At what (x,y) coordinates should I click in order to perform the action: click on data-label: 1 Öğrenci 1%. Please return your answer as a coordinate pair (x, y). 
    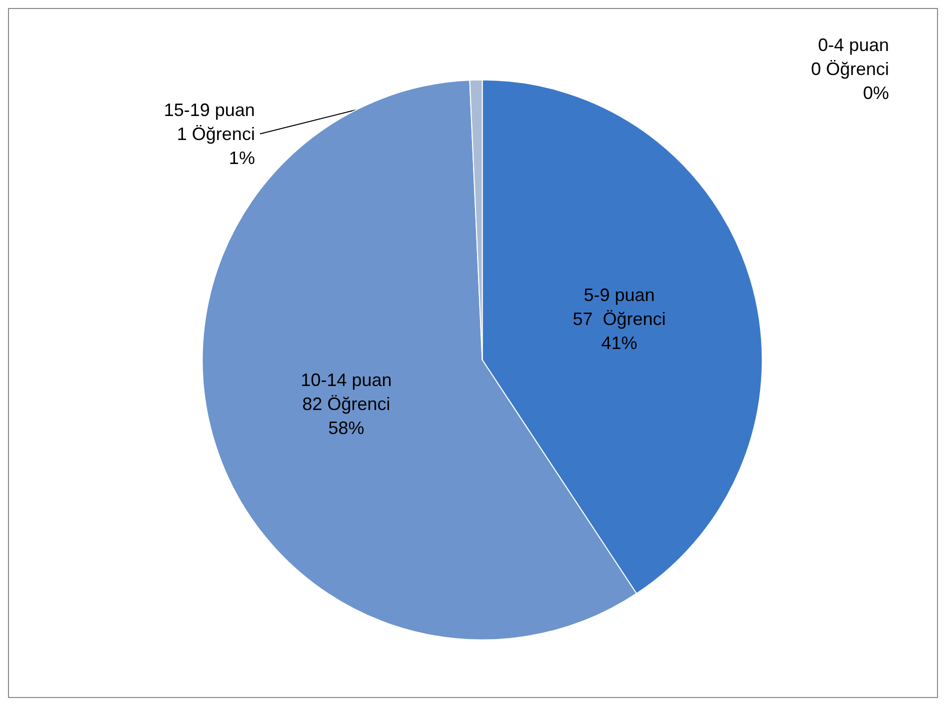
    Looking at the image, I should click on (215, 146).